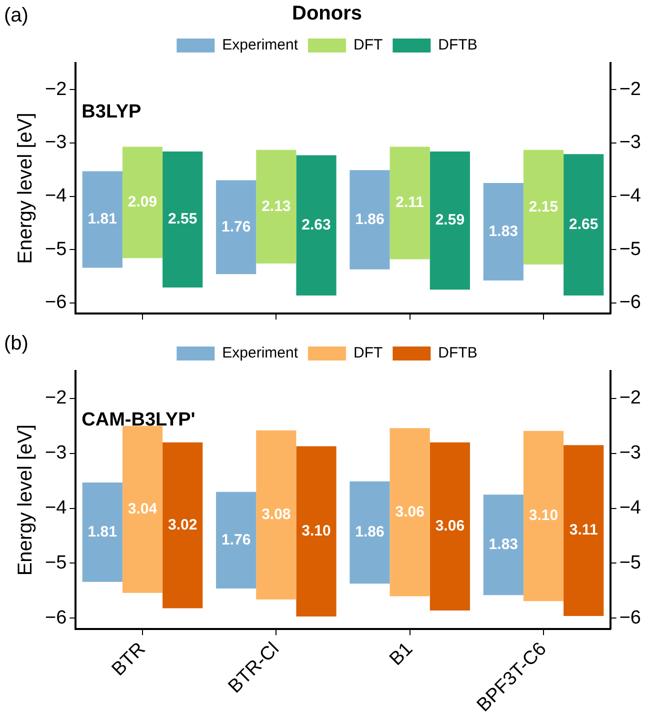  What do you see at coordinates (16, 343) in the screenshot?
I see `text: (b)` at bounding box center [16, 343].